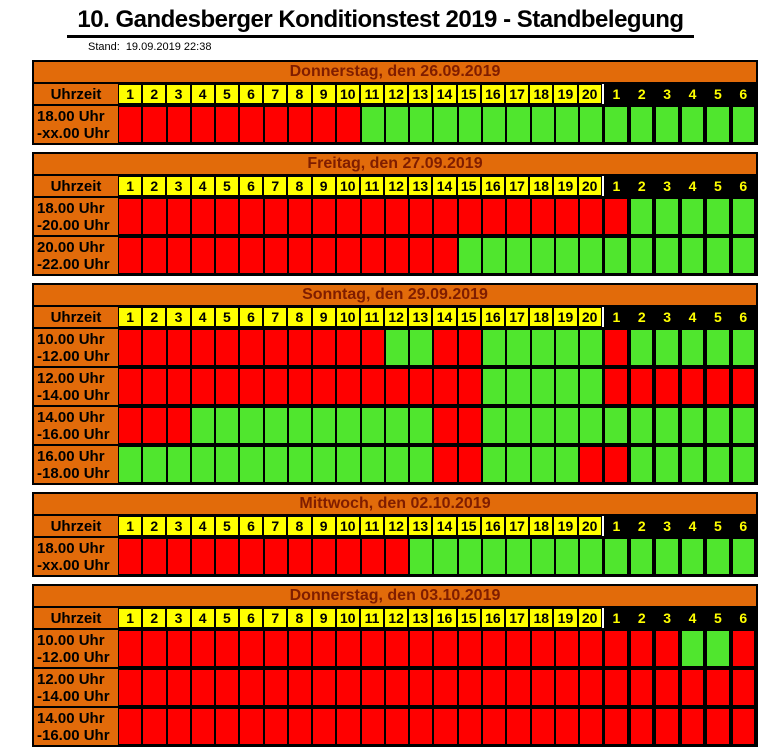  What do you see at coordinates (299, 526) in the screenshot?
I see `day-number-cell: 8` at bounding box center [299, 526].